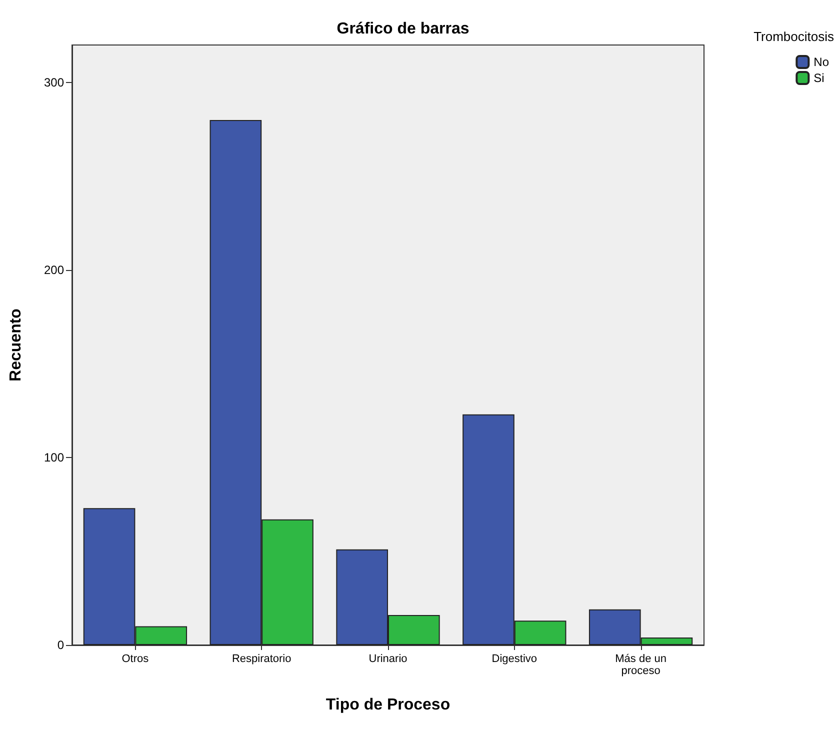 This screenshot has width=838, height=731. I want to click on legend-label: No, so click(822, 62).